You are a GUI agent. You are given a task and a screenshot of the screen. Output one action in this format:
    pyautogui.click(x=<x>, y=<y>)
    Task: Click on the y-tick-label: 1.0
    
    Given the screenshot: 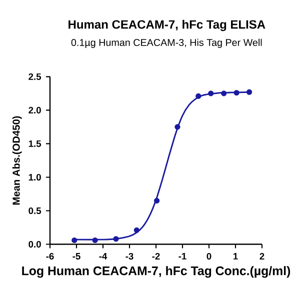 What is the action you would take?
    pyautogui.click(x=34, y=177)
    